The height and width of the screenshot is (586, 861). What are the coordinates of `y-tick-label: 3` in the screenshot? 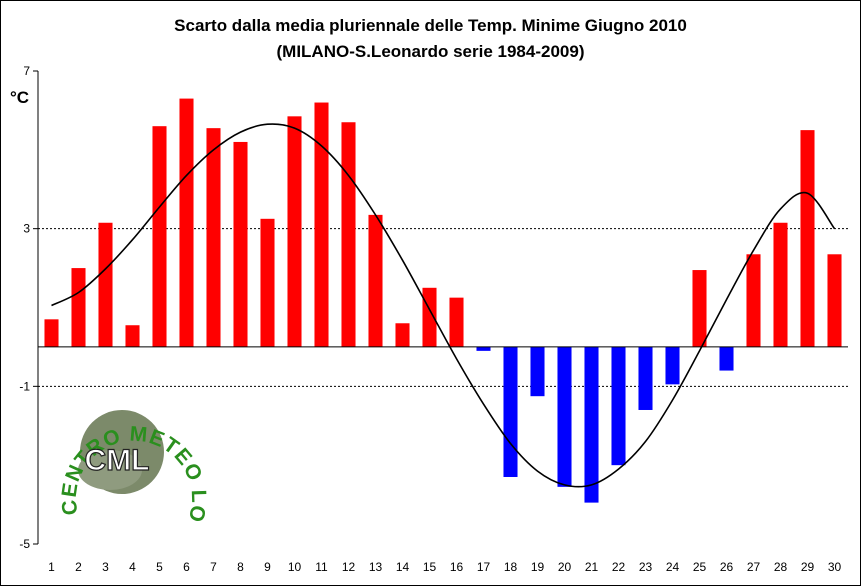 It's located at (26, 229).